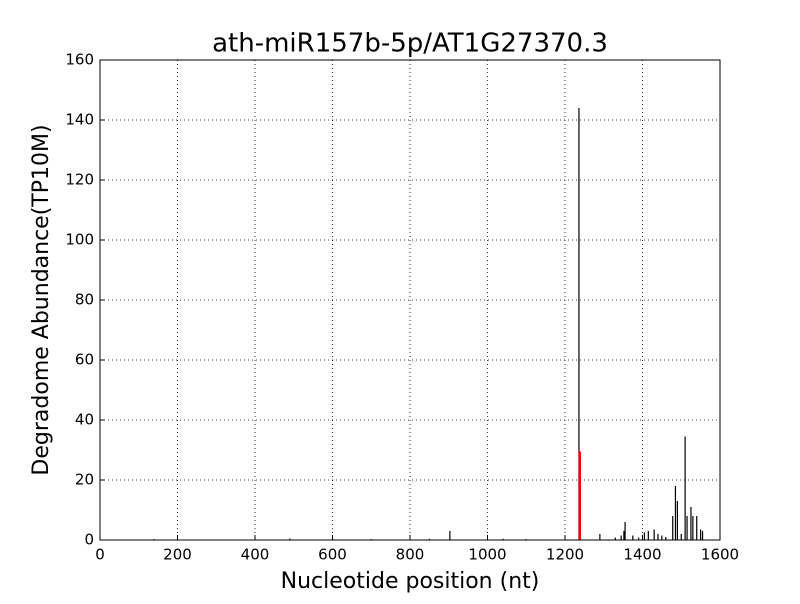  What do you see at coordinates (410, 44) in the screenshot?
I see `chart-title: ath-miR157b-5p/AT1G27370.3` at bounding box center [410, 44].